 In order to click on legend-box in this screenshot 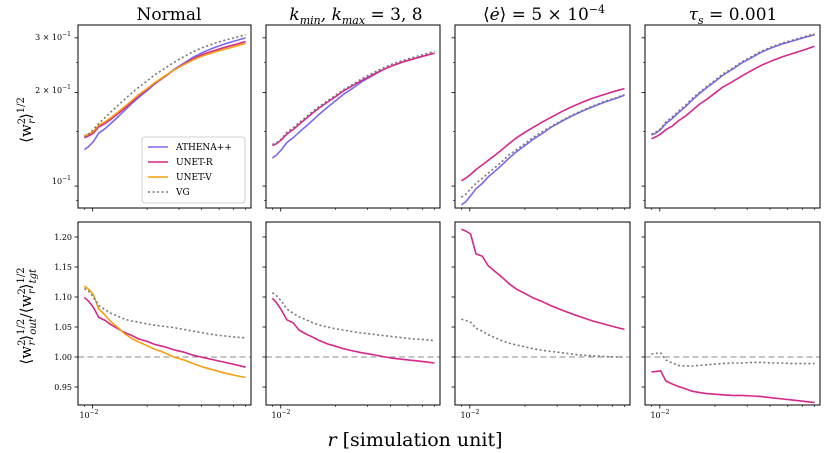, I will do `click(193, 170)`.